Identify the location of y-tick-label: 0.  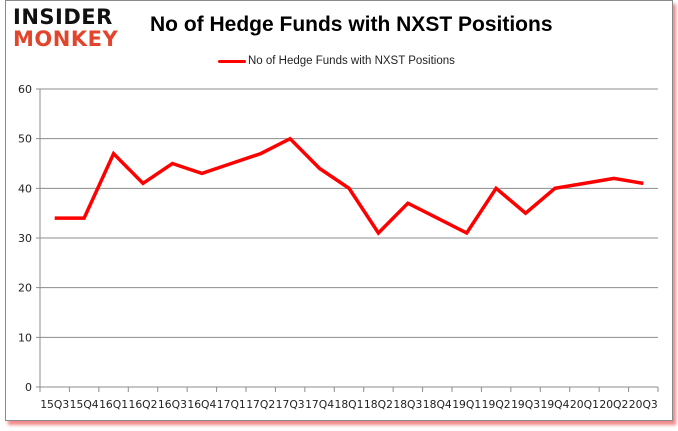
(28, 387).